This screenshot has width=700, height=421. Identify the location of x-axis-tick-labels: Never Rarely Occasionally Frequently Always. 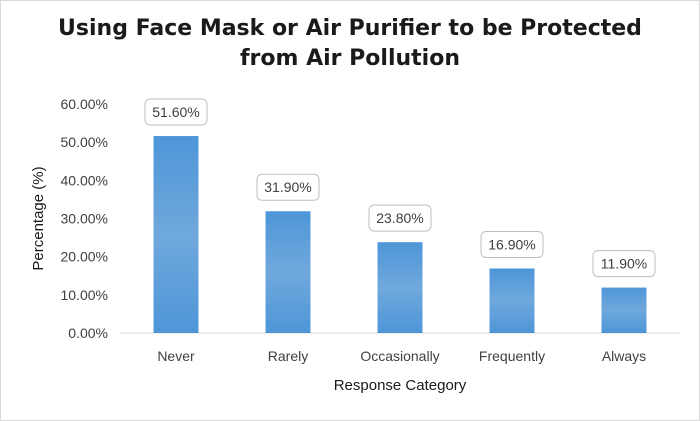
(401, 356).